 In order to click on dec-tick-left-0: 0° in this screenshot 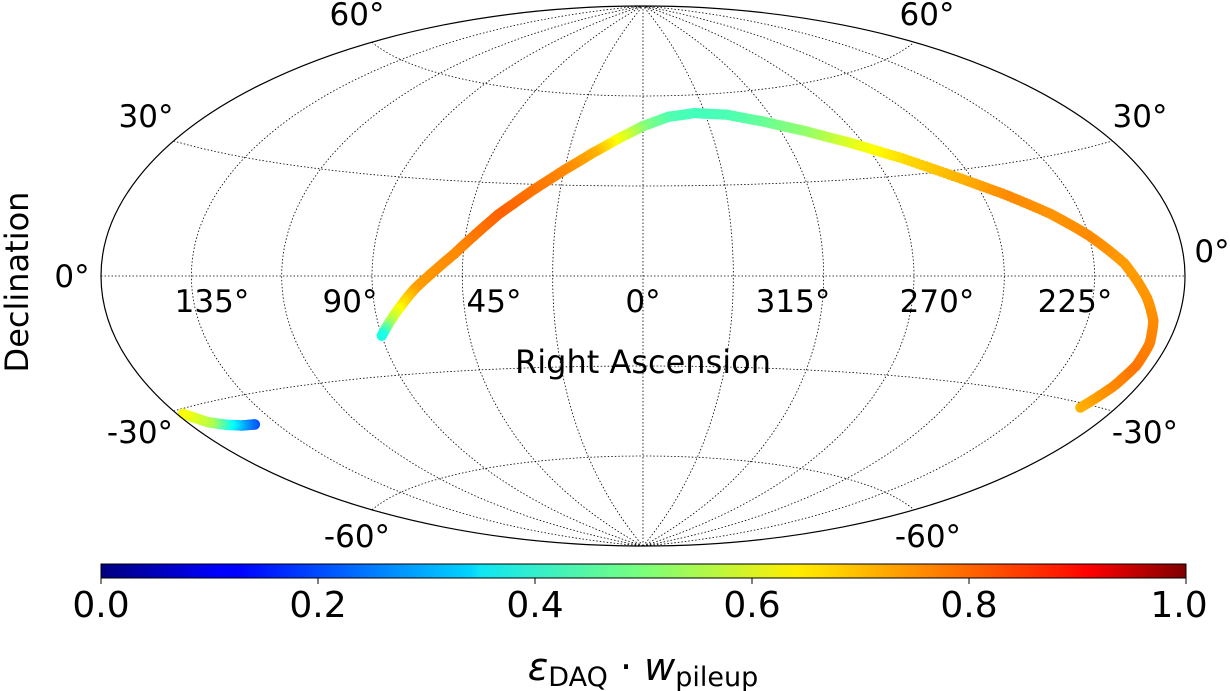, I will do `click(71, 277)`.